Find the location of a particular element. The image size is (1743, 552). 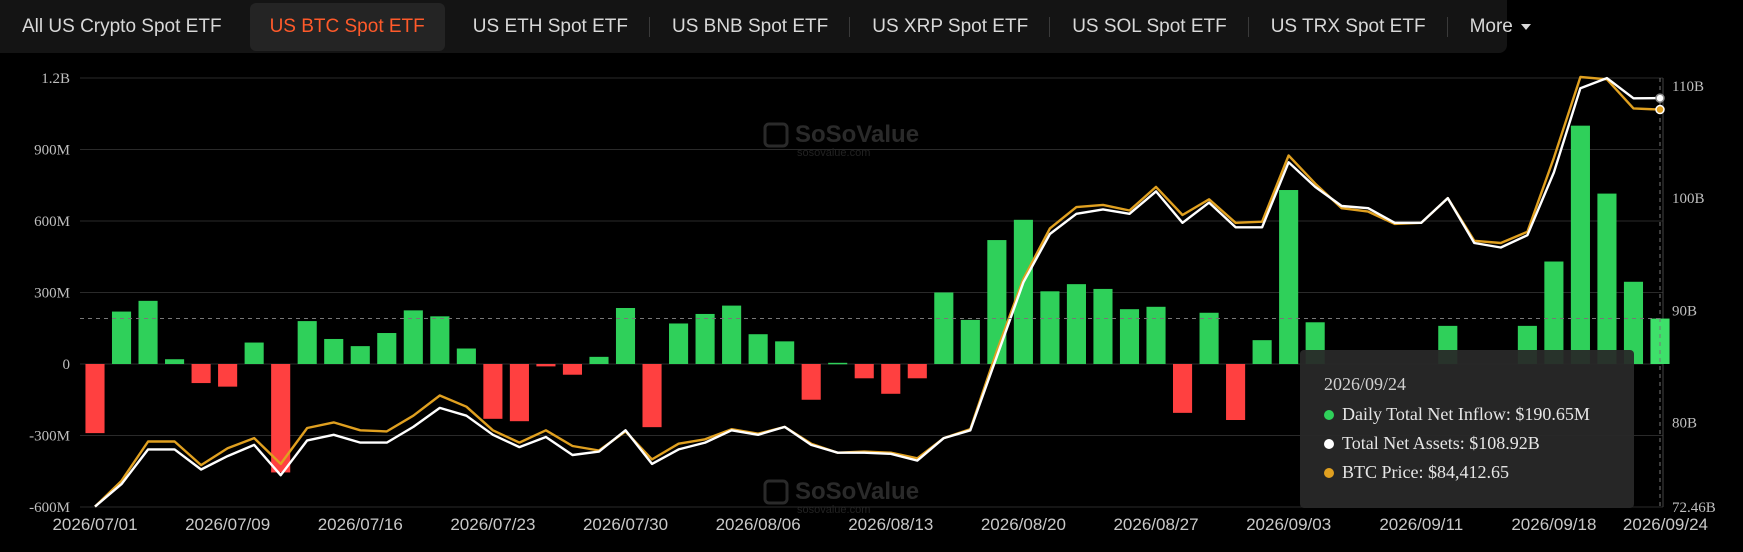

x-axis-tick: 2026/07/23 is located at coordinates (492, 524).